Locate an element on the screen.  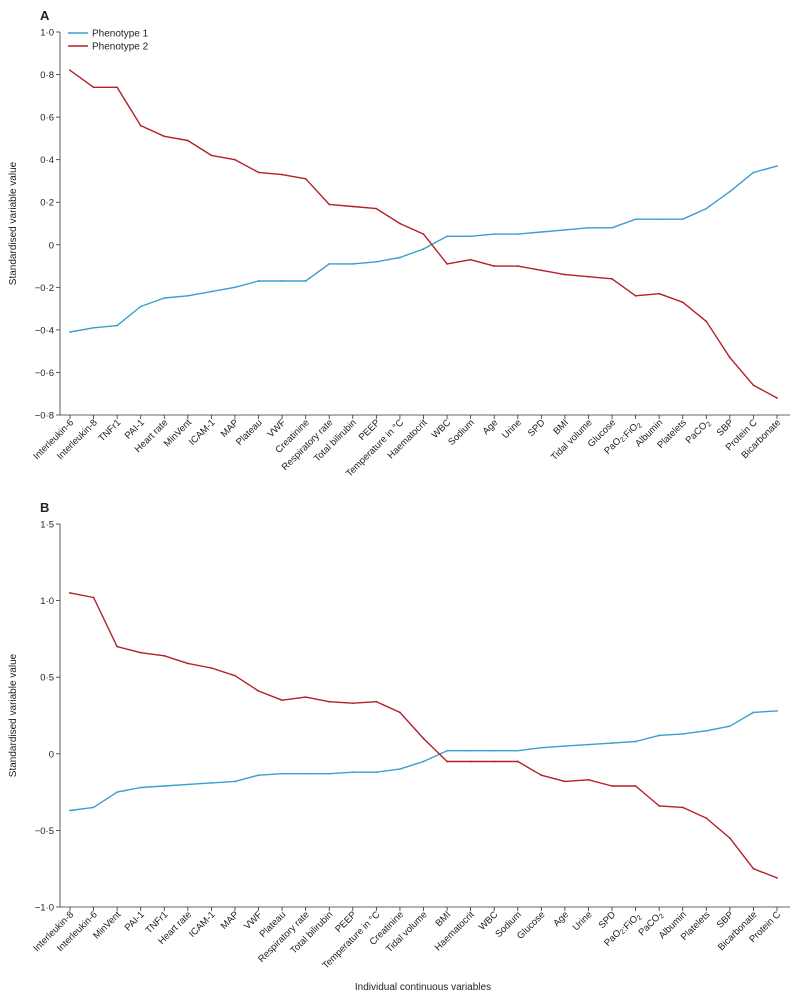
x-axis-title: Individual continuous variables is located at coordinates (423, 987).